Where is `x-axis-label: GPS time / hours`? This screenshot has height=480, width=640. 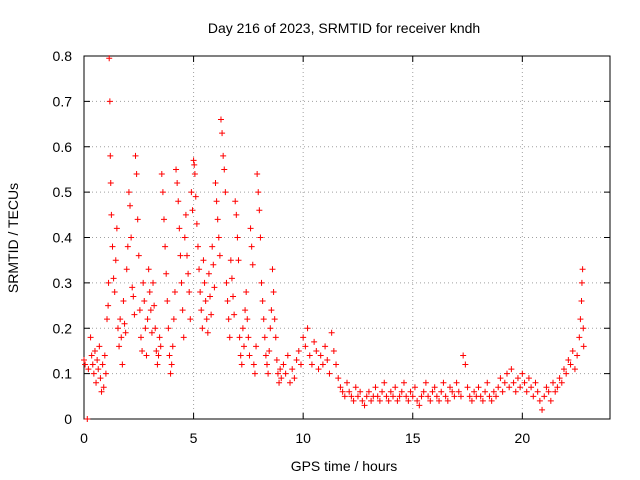 x-axis-label: GPS time / hours is located at coordinates (344, 466).